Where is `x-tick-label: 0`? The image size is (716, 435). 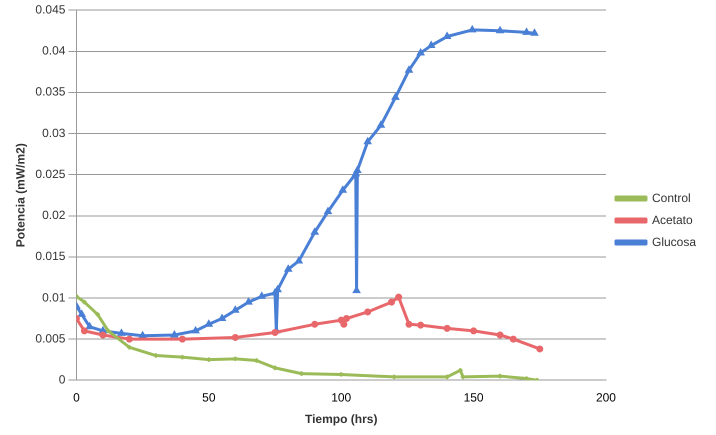 x-tick-label: 0 is located at coordinates (76, 397).